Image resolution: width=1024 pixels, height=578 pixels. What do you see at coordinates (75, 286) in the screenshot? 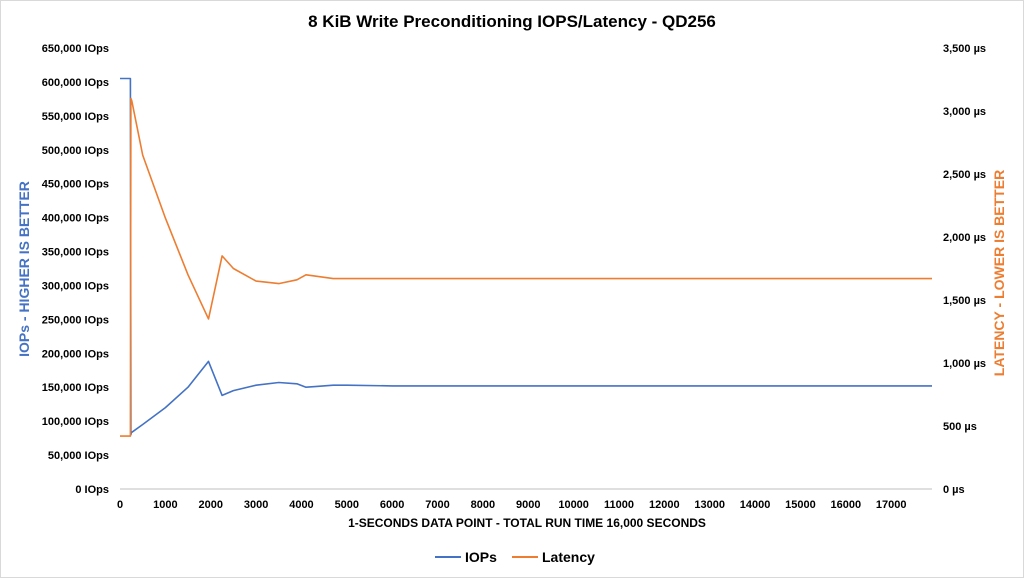
I see `y-left-tick-label: 300,000 IOps` at bounding box center [75, 286].